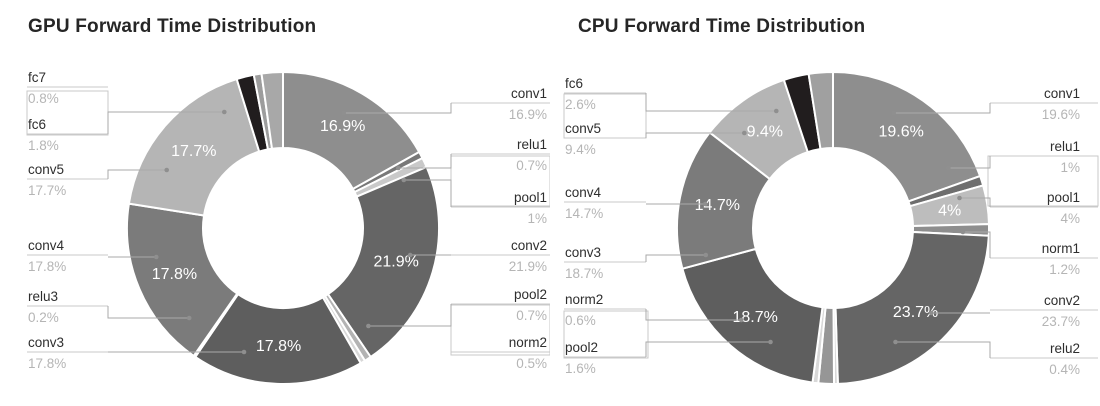 This screenshot has height=406, width=1100. What do you see at coordinates (675, 258) in the screenshot?
I see `leader-line-conv3` at bounding box center [675, 258].